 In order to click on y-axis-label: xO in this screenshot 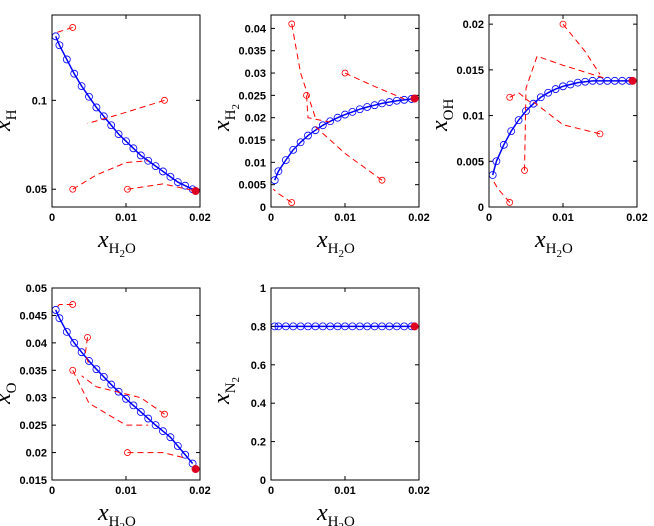, I will do `click(10, 393)`.